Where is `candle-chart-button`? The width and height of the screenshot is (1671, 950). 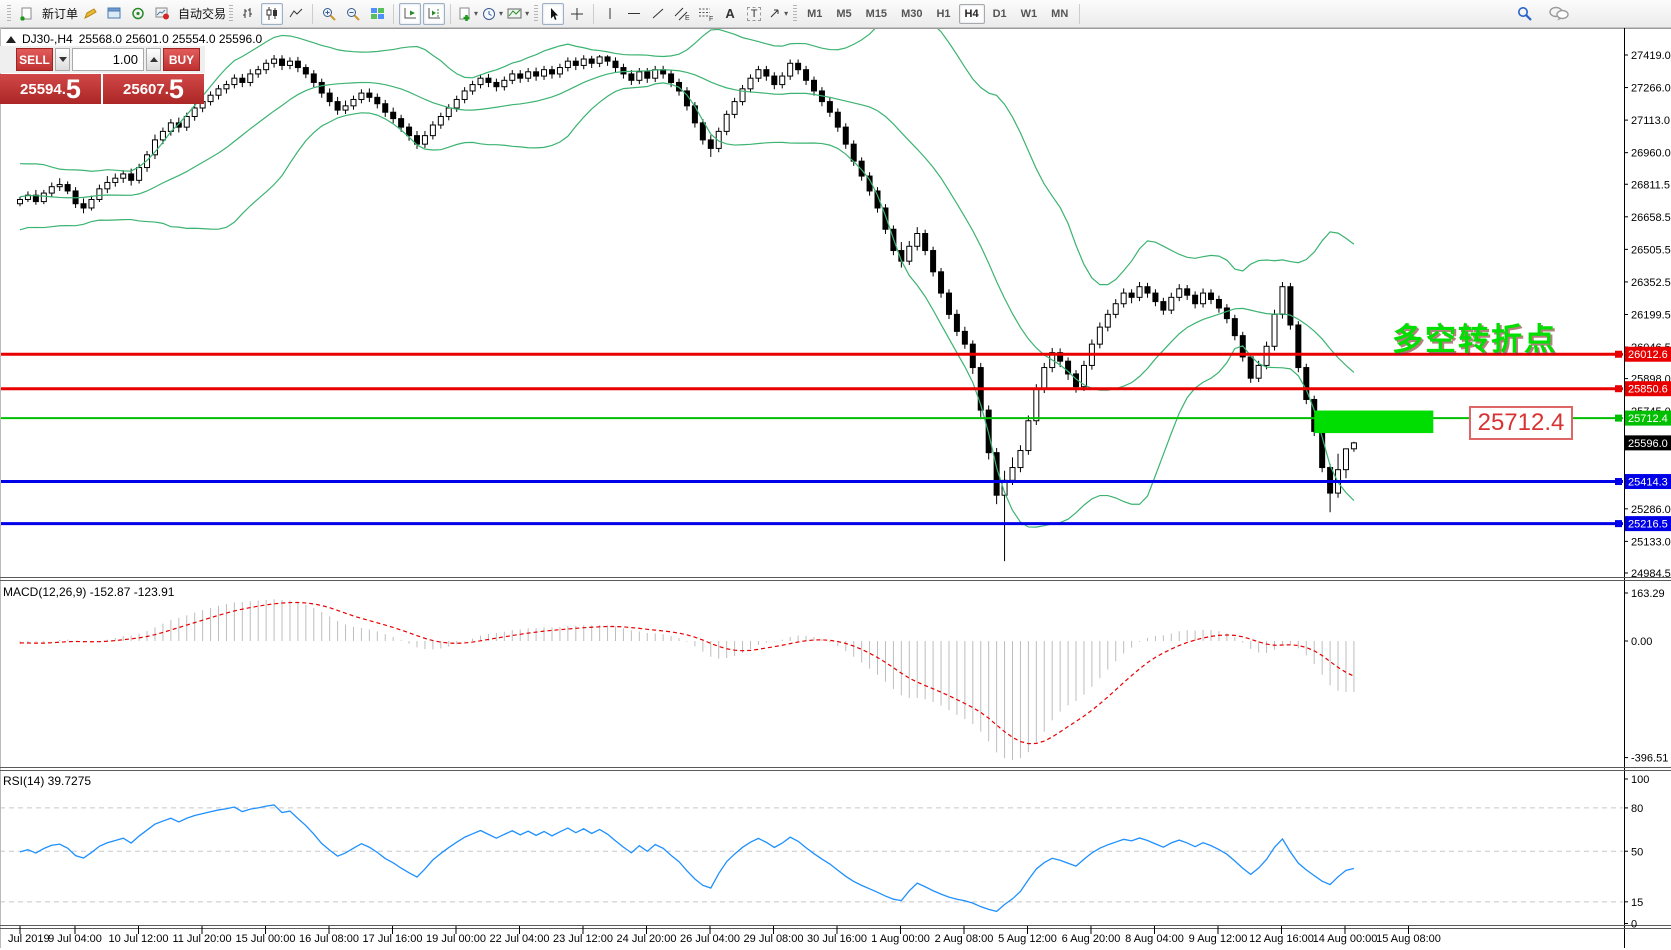 candle-chart-button is located at coordinates (272, 13).